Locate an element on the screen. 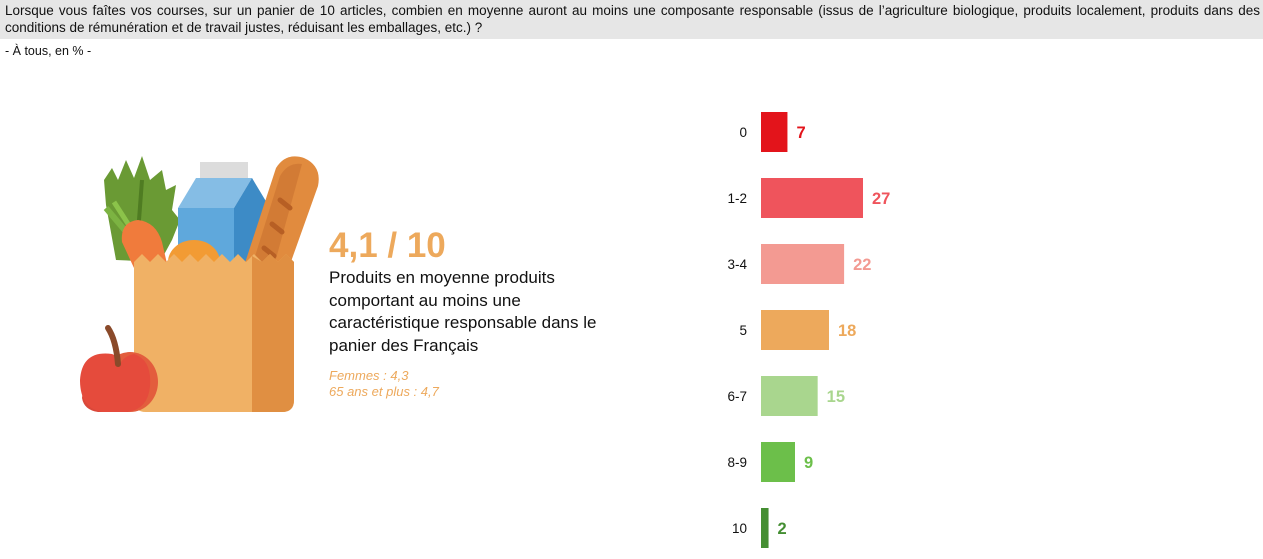 Image resolution: width=1263 pixels, height=559 pixels. kpi-detail-senior: 65 ans et plus : 4,7 is located at coordinates (384, 391).